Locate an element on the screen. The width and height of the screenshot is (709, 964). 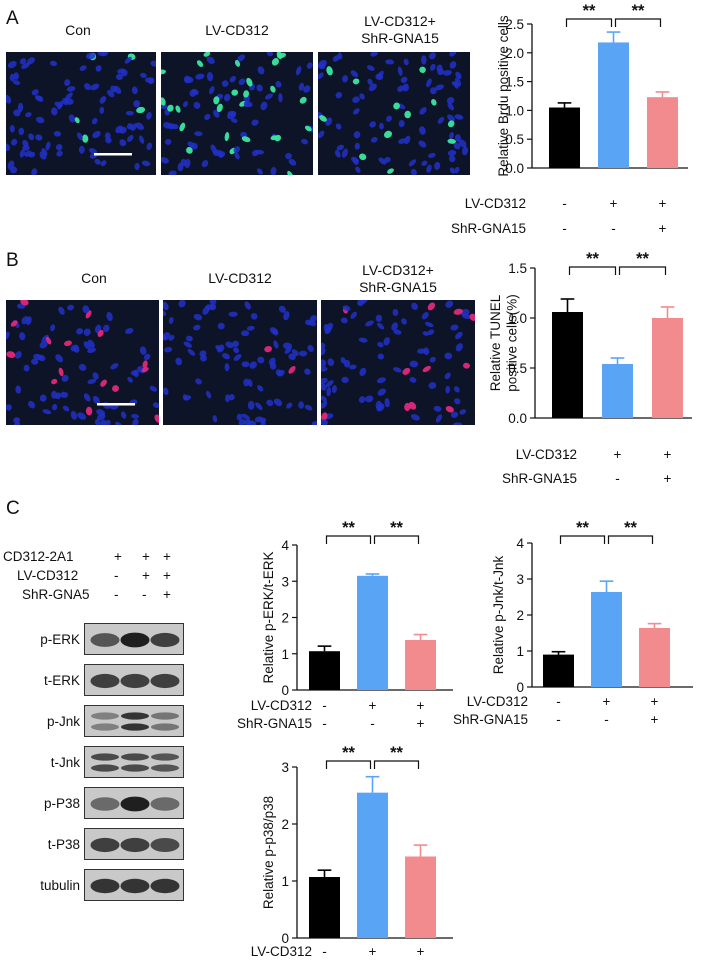
y-axis-label: Relative p-ERK/t-ERK is located at coordinates (268, 617).